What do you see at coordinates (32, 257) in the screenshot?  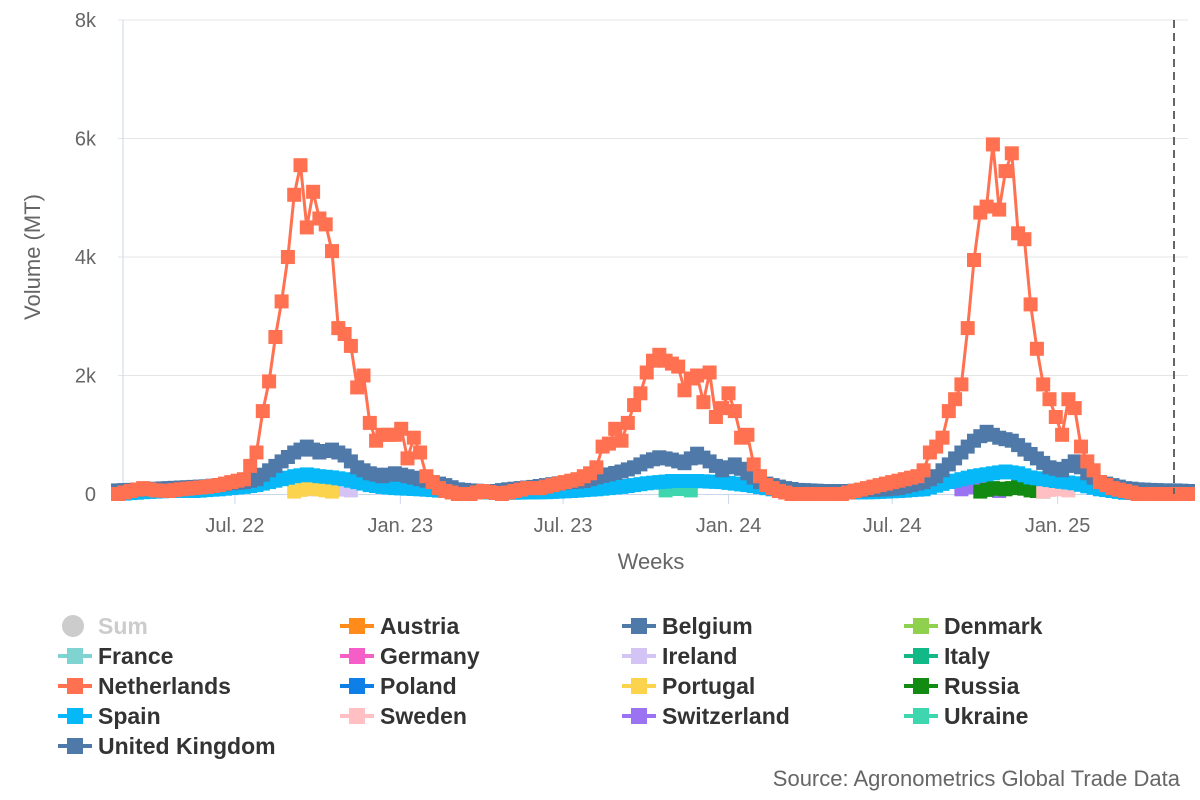 I see `y-axis-title: Volume (MT)` at bounding box center [32, 257].